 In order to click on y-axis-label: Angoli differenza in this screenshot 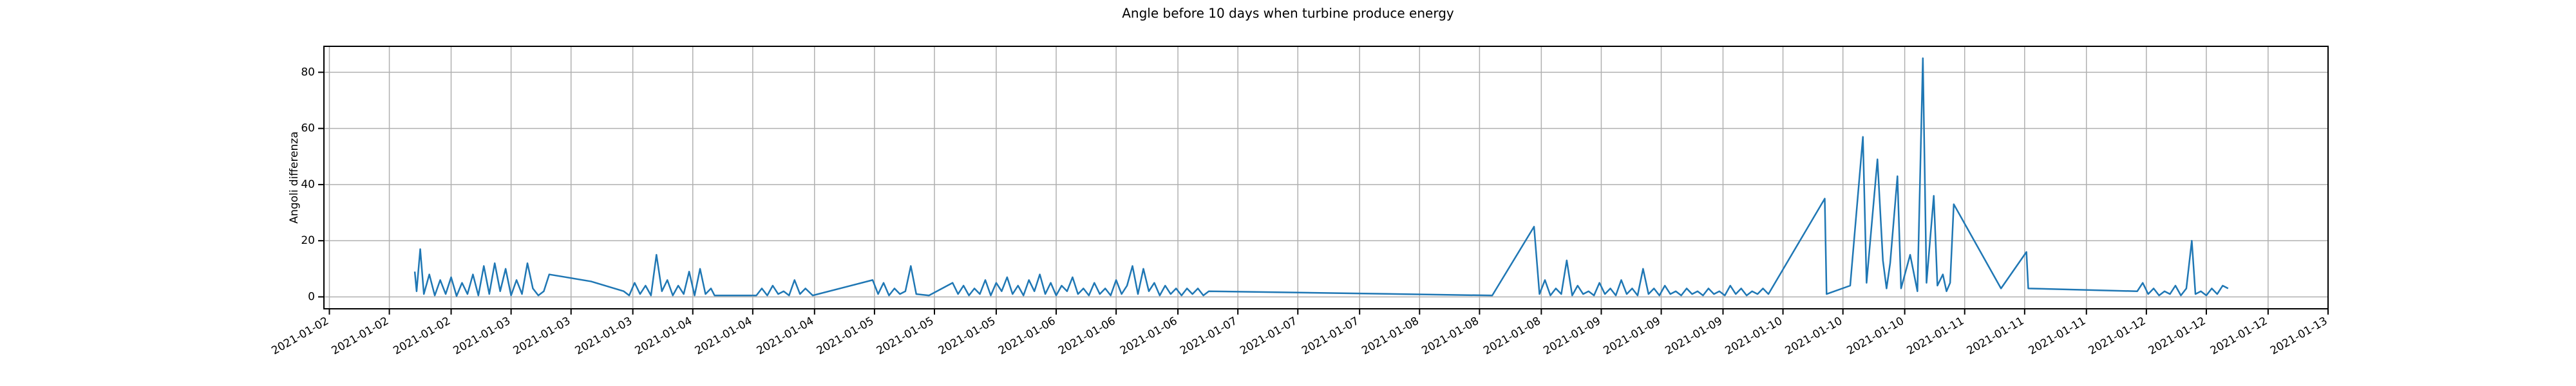, I will do `click(294, 177)`.